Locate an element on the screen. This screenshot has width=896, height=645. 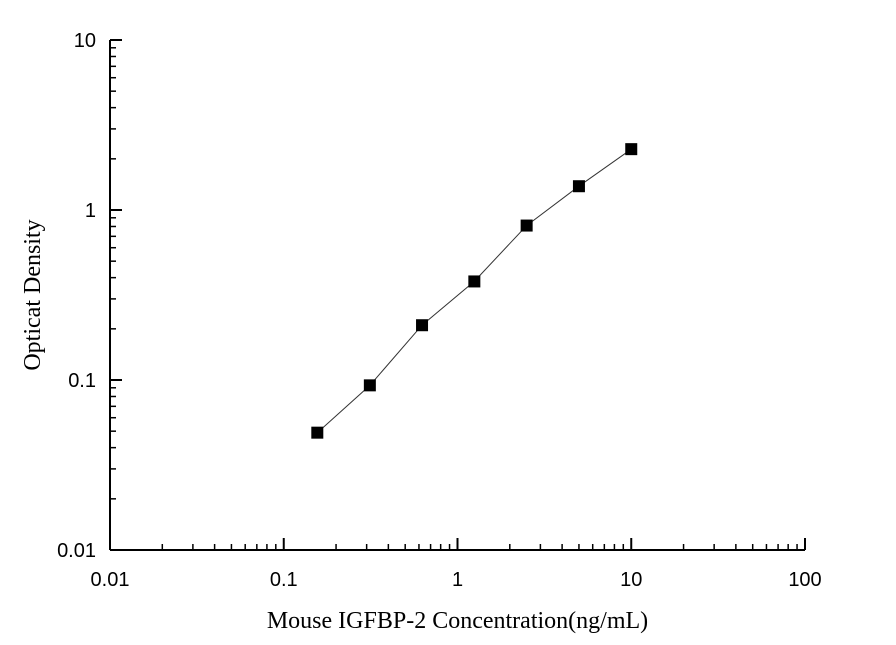
x-tick-label: 10 is located at coordinates (631, 580).